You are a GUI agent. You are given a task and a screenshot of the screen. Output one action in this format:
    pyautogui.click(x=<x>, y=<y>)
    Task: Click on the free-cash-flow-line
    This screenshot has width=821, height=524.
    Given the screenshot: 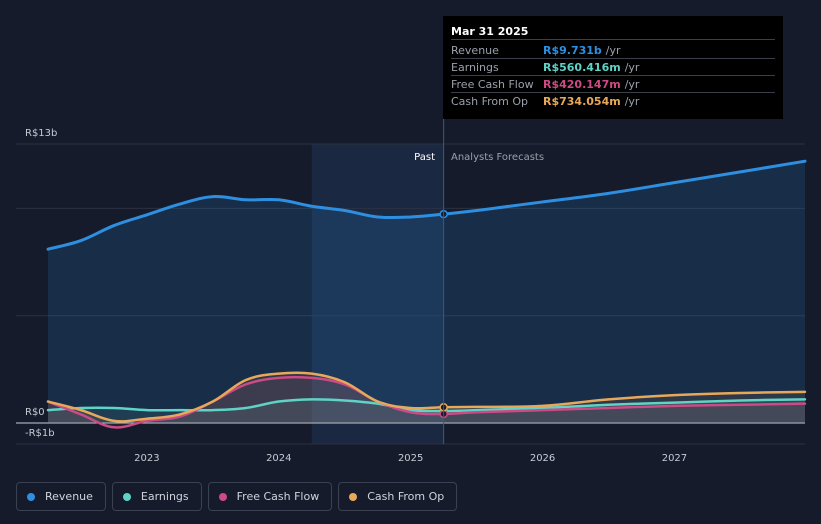 What is the action you would take?
    pyautogui.click(x=426, y=402)
    